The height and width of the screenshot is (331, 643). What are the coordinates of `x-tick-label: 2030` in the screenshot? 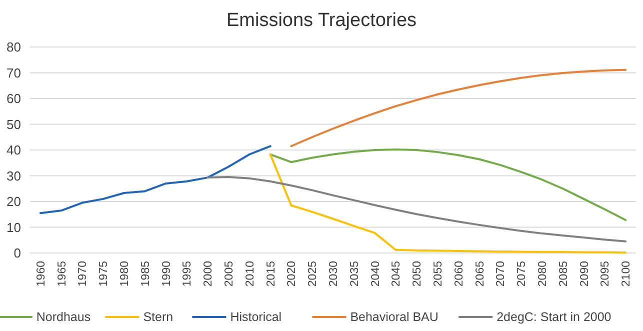 It's located at (334, 274).